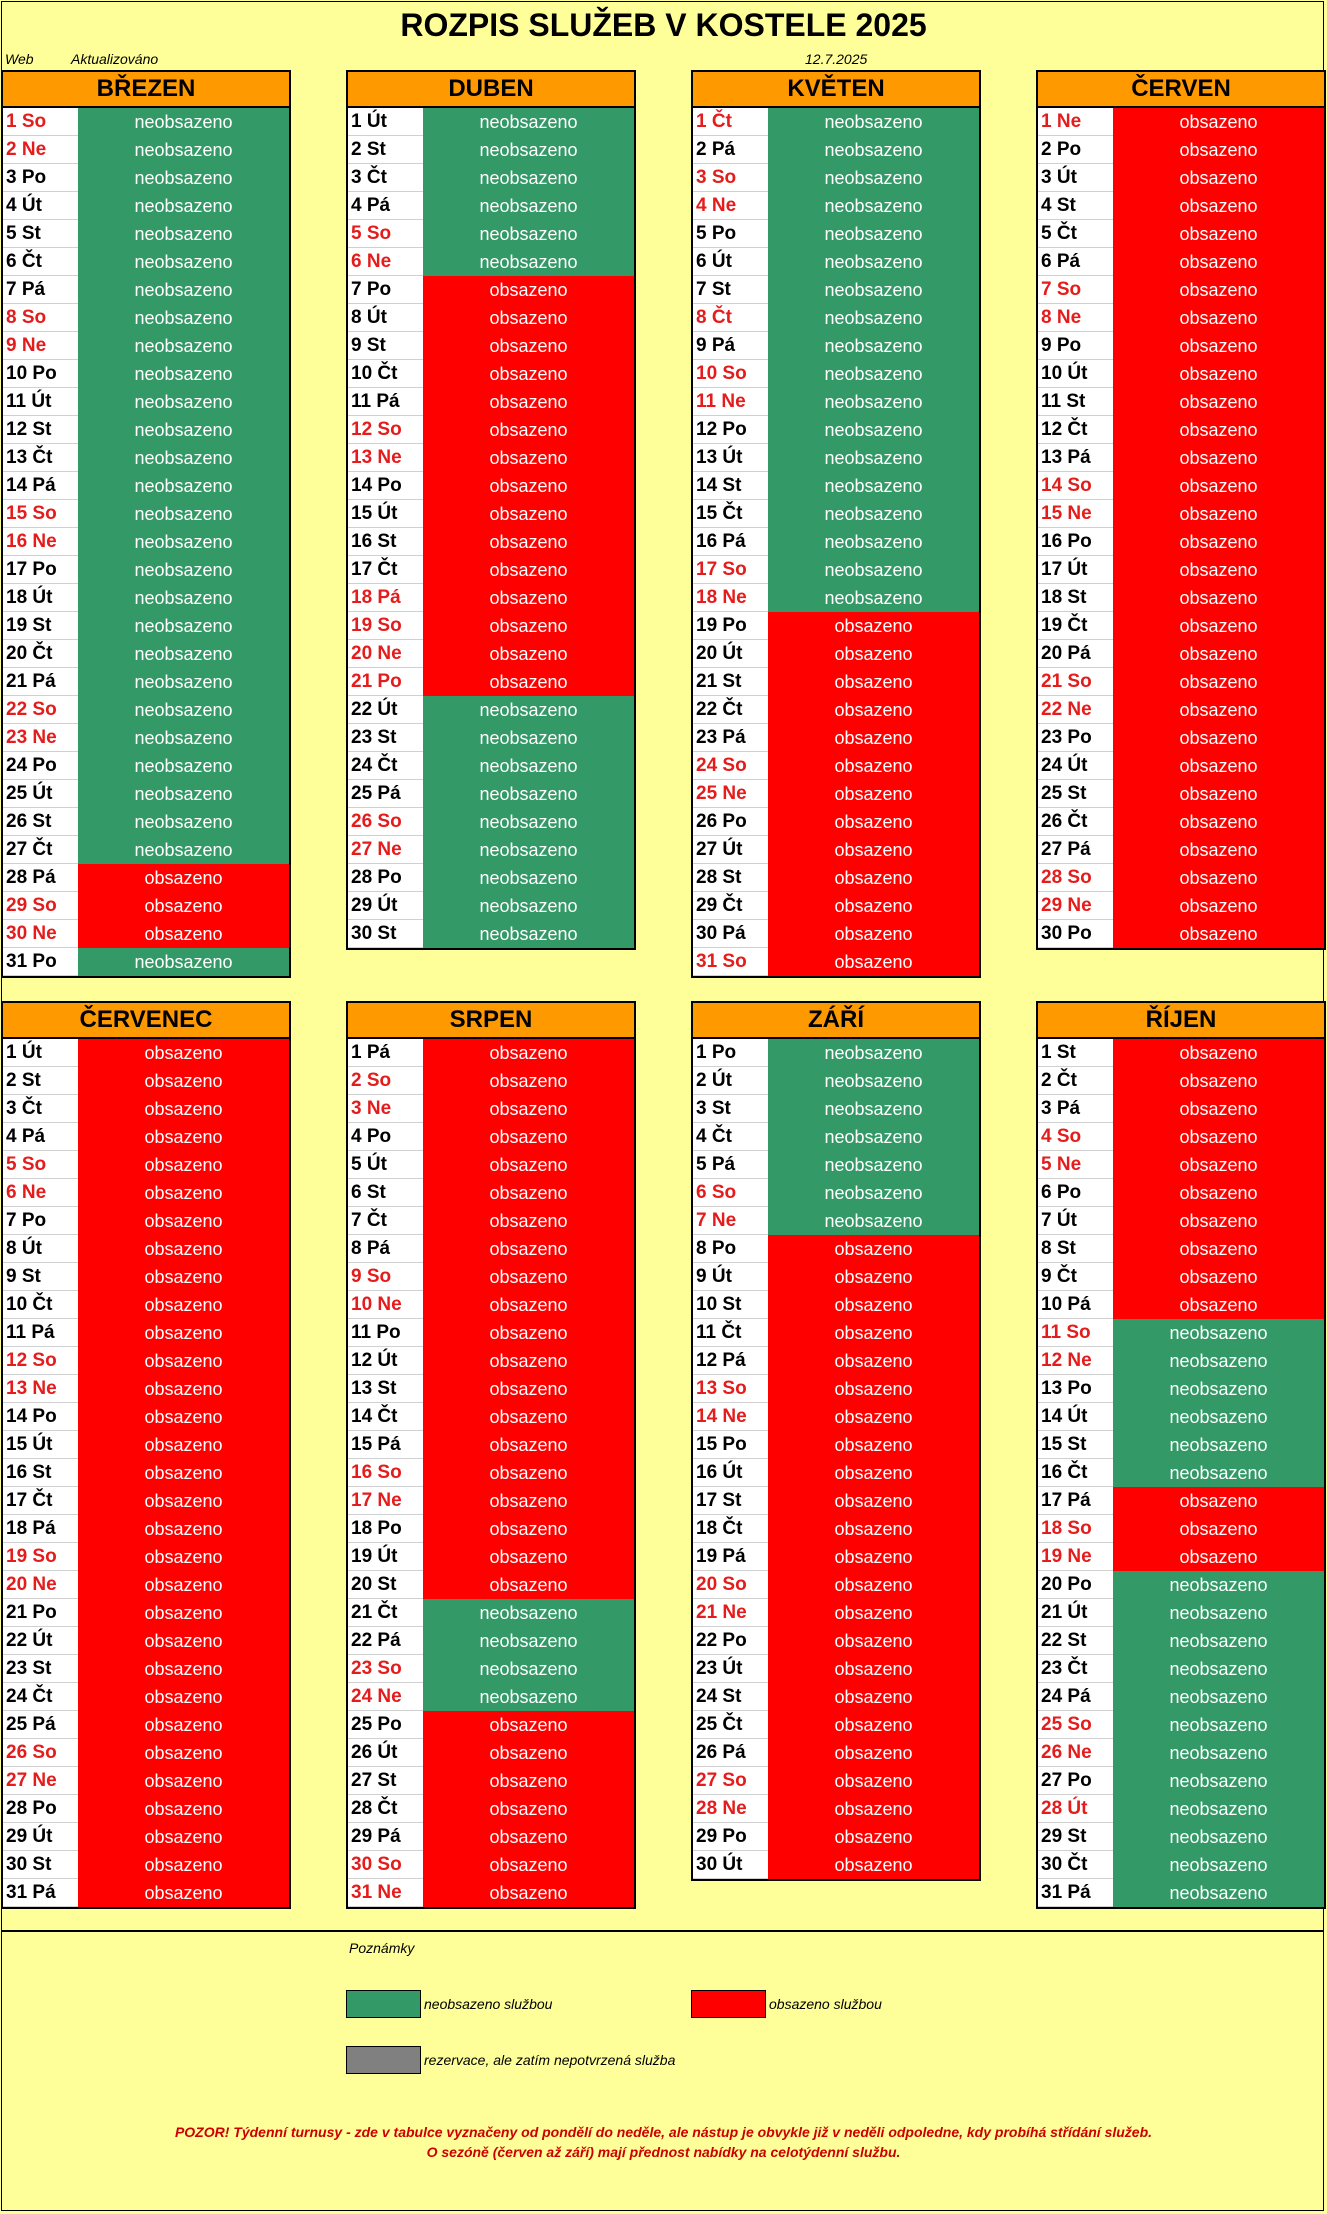 Image resolution: width=1327 pixels, height=2214 pixels. Describe the element at coordinates (385, 1445) in the screenshot. I see `day-label: 15 Pá` at that location.